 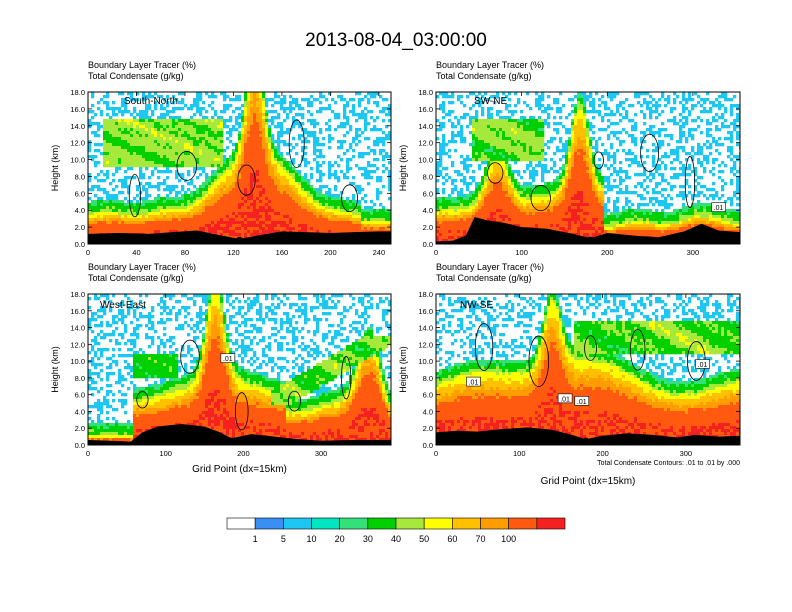 What do you see at coordinates (379, 252) in the screenshot?
I see `x-tick-label: 240` at bounding box center [379, 252].